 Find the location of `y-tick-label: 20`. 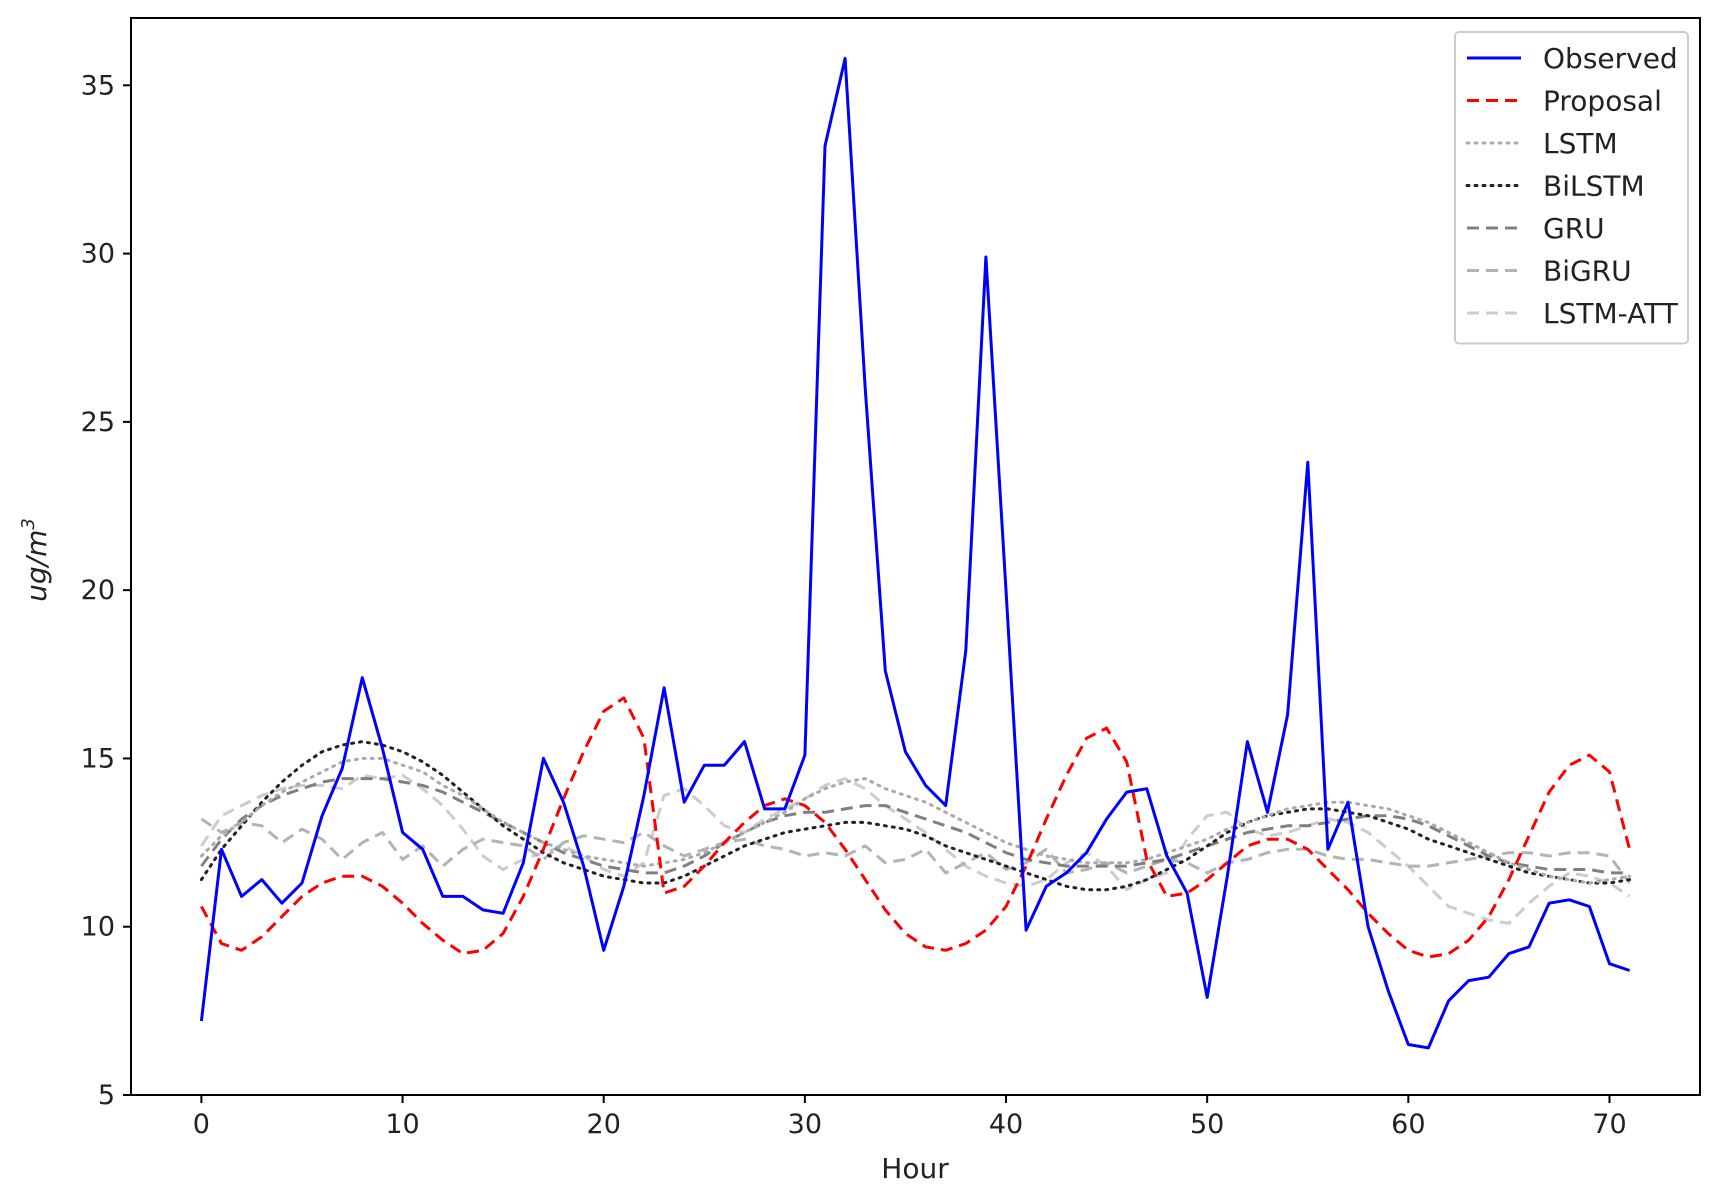

y-tick-label: 20 is located at coordinates (98, 590).